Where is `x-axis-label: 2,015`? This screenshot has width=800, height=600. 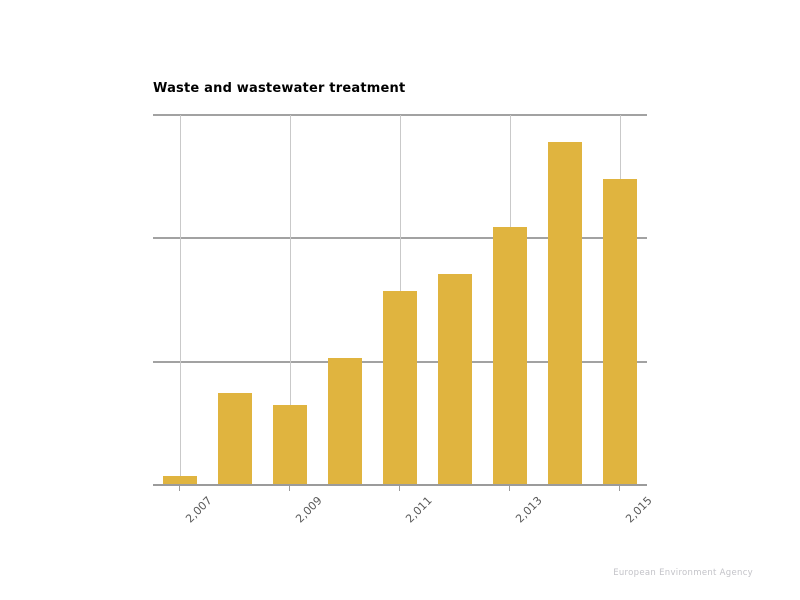
x-axis-label: 2,015 is located at coordinates (638, 510).